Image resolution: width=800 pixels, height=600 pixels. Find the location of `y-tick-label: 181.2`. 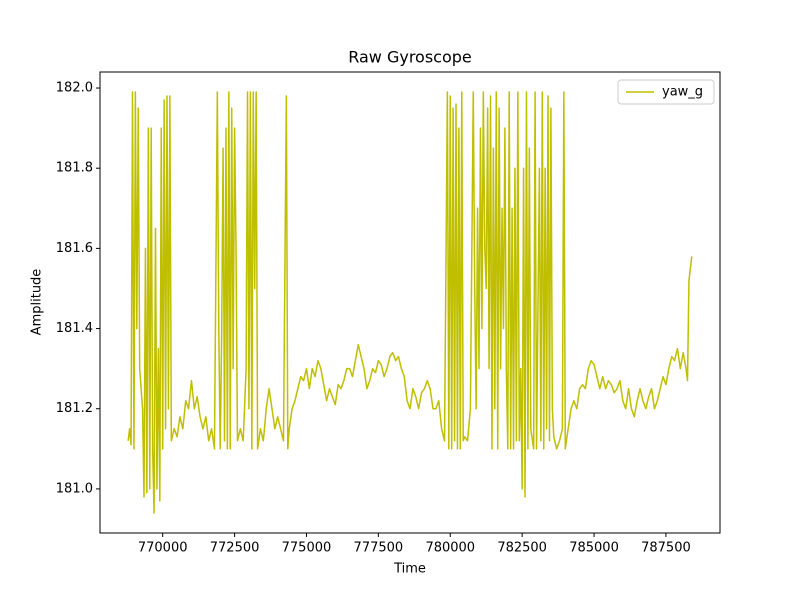

y-tick-label: 181.2 is located at coordinates (74, 408).